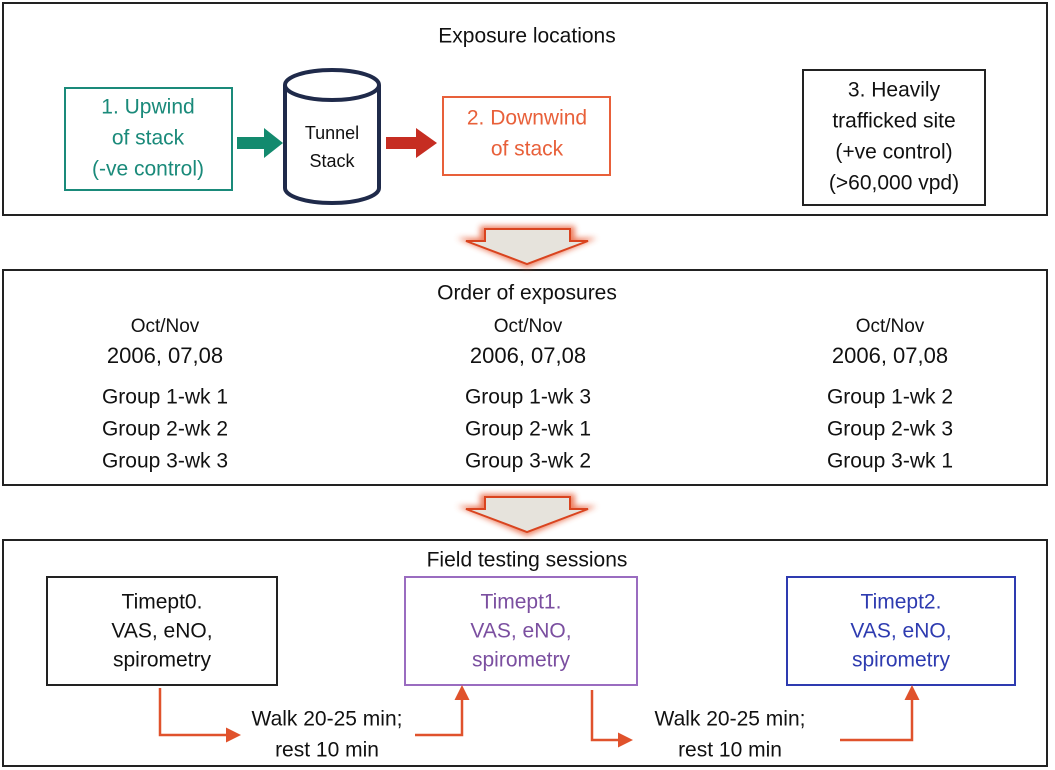 This screenshot has height=770, width=1055. What do you see at coordinates (526, 136) in the screenshot?
I see `downwind-box` at bounding box center [526, 136].